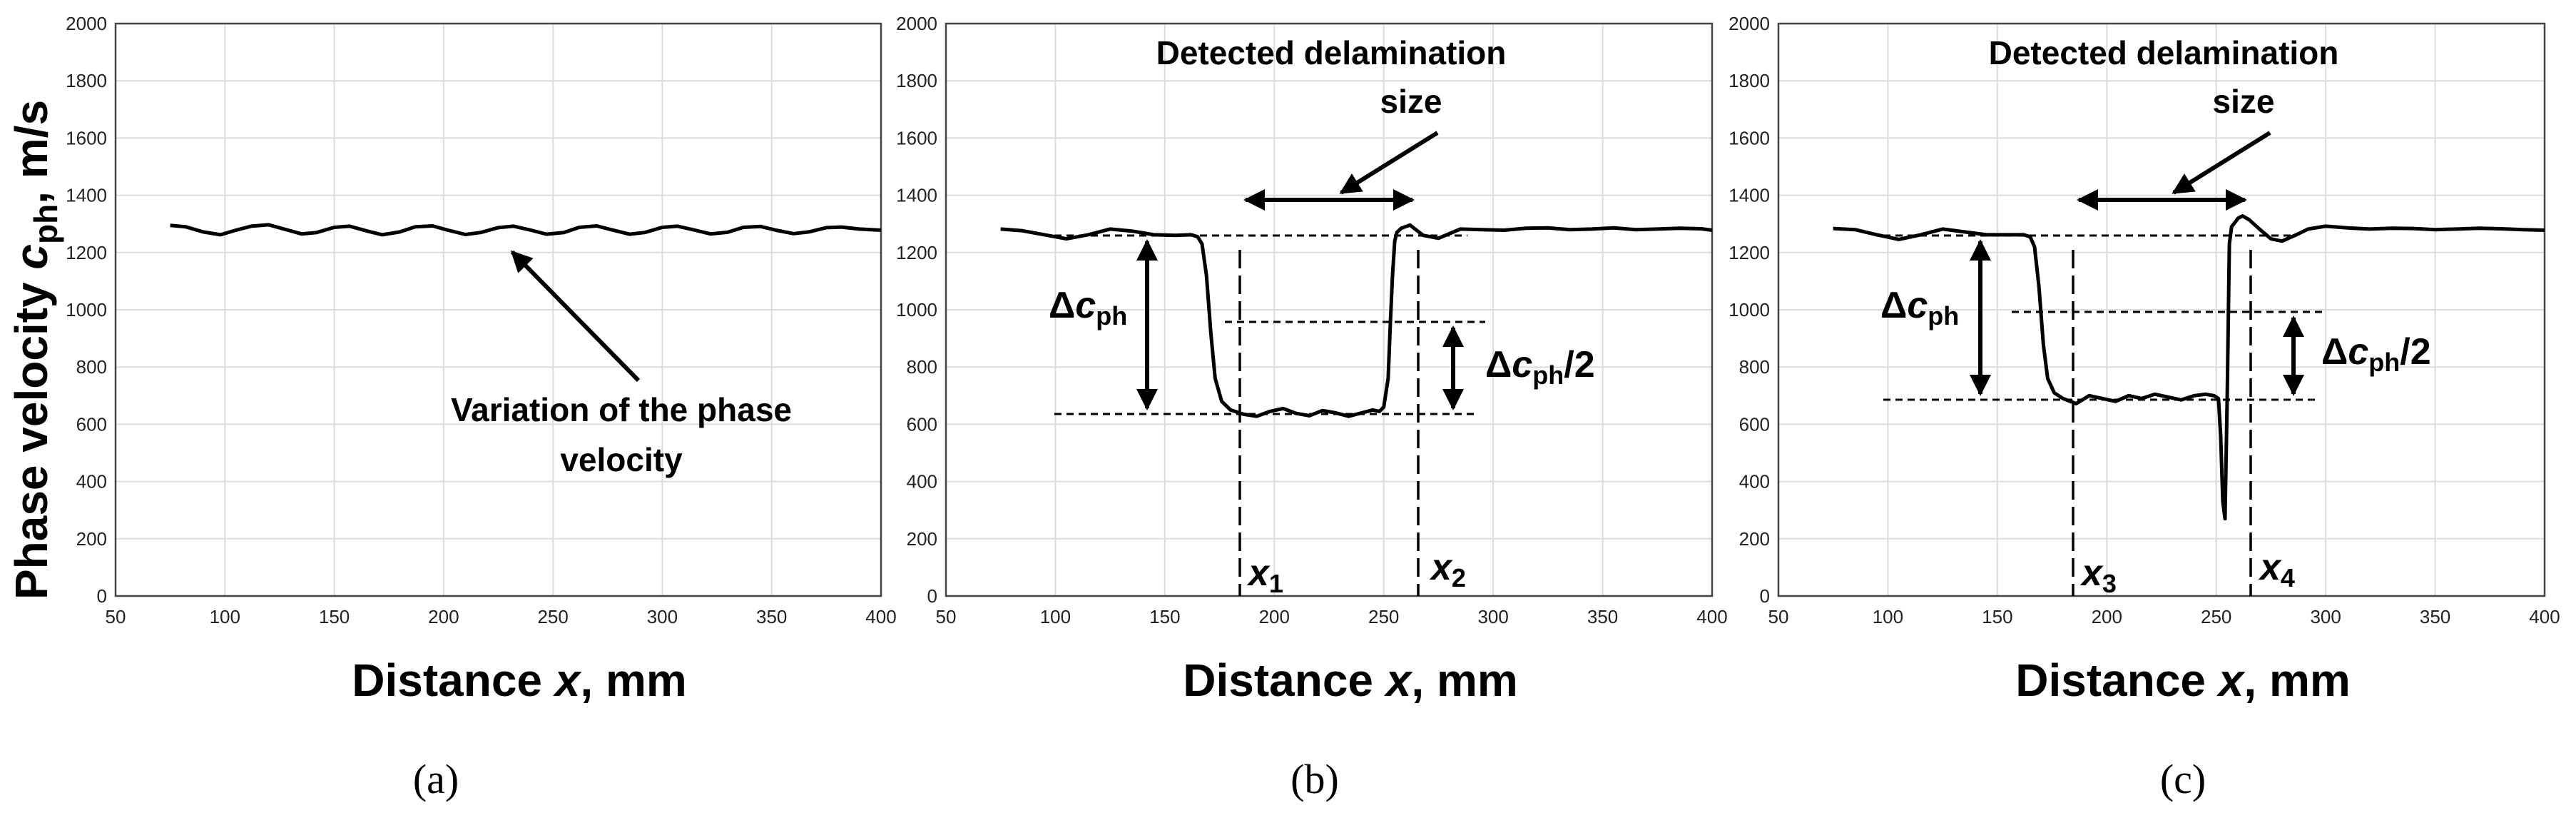 Image resolution: width=2576 pixels, height=823 pixels. Describe the element at coordinates (2183, 779) in the screenshot. I see `panel-label-c: (c)` at that location.